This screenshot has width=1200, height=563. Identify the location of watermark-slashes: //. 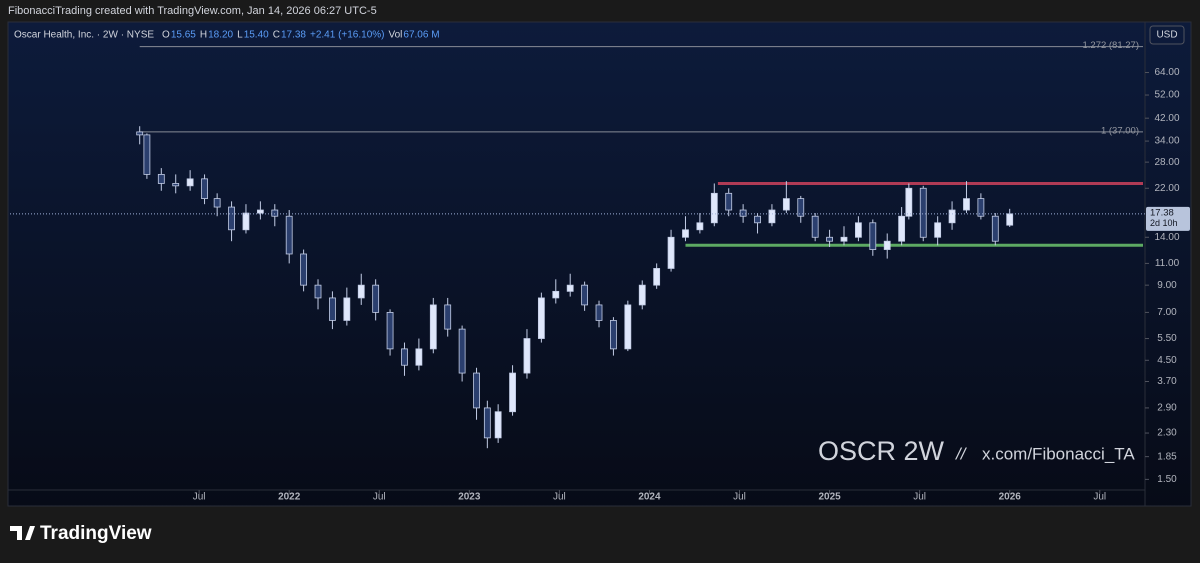
(961, 453).